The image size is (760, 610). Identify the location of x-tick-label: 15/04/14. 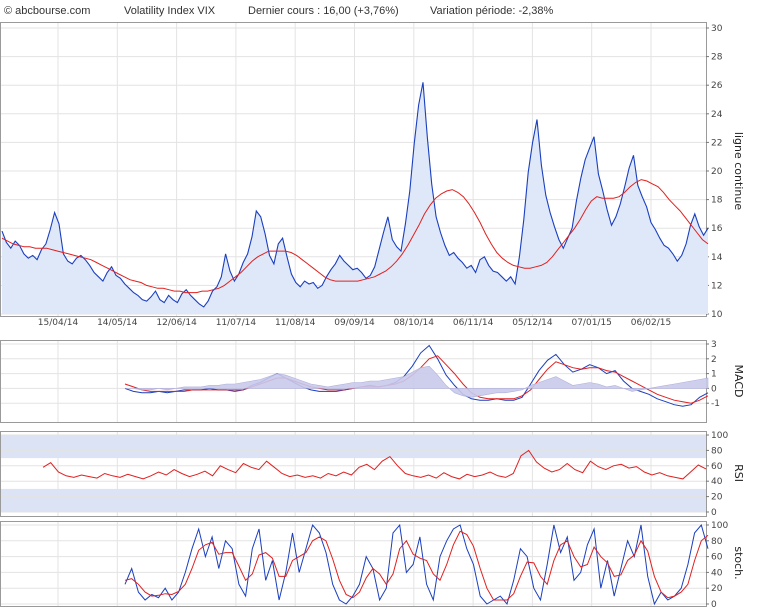
(58, 323).